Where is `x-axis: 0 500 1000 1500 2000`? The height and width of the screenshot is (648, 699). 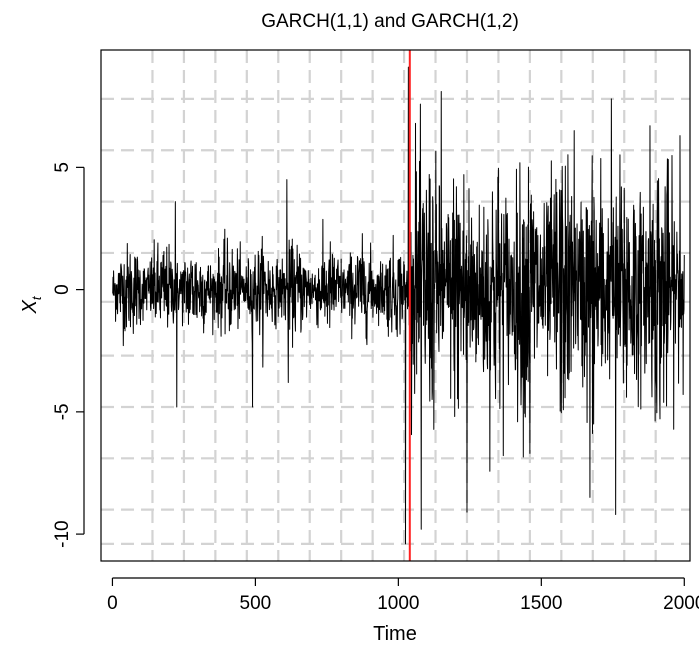 x-axis: 0 500 1000 1500 2000 is located at coordinates (403, 595).